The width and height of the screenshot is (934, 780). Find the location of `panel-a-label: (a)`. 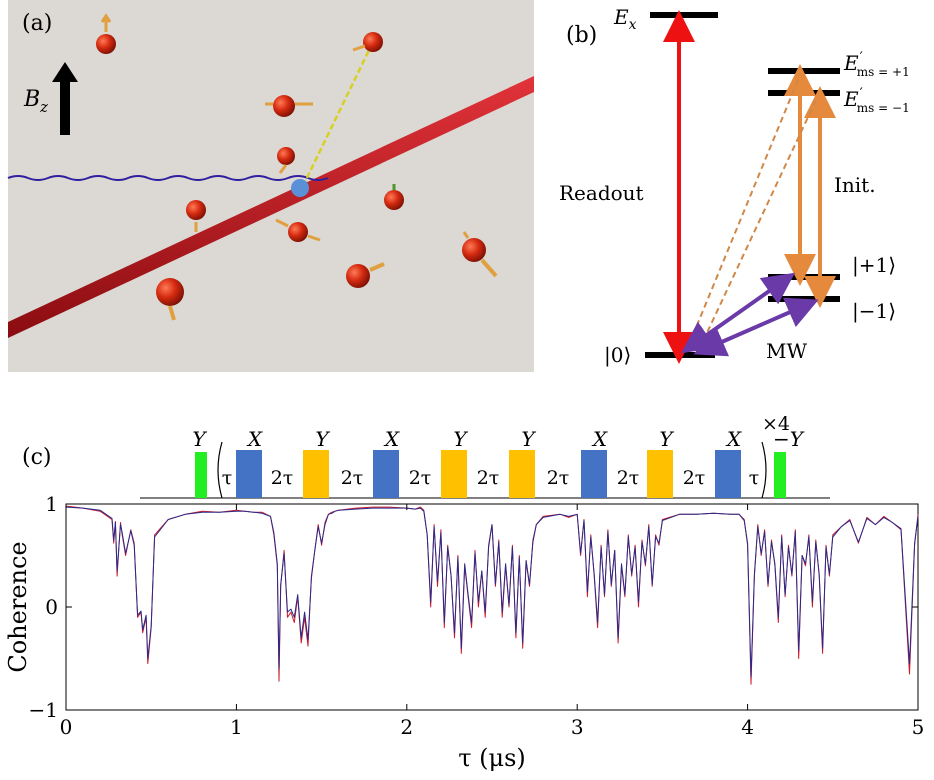

panel-a-label: (a) is located at coordinates (37, 23).